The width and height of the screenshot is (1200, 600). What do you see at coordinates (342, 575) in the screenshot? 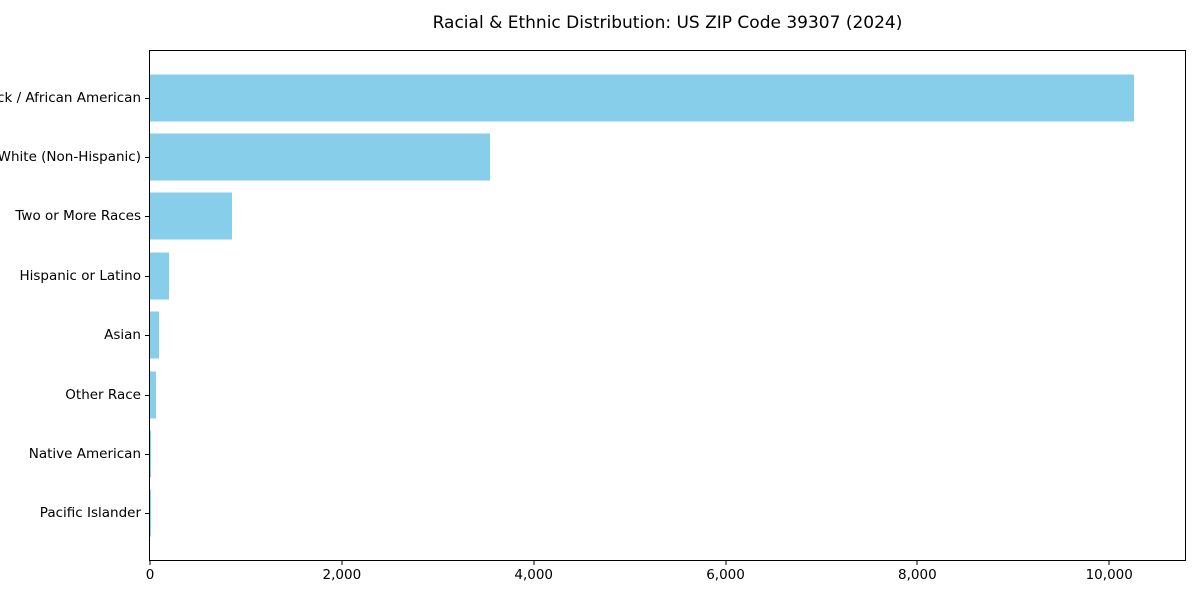
I see `x-axis-tick-label: 2,000` at bounding box center [342, 575].